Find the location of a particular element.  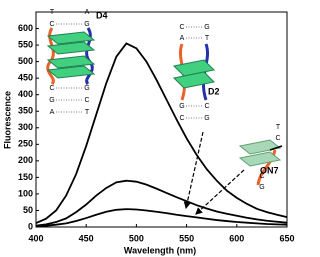

y-tick-label: 450 is located at coordinates (25, 78).